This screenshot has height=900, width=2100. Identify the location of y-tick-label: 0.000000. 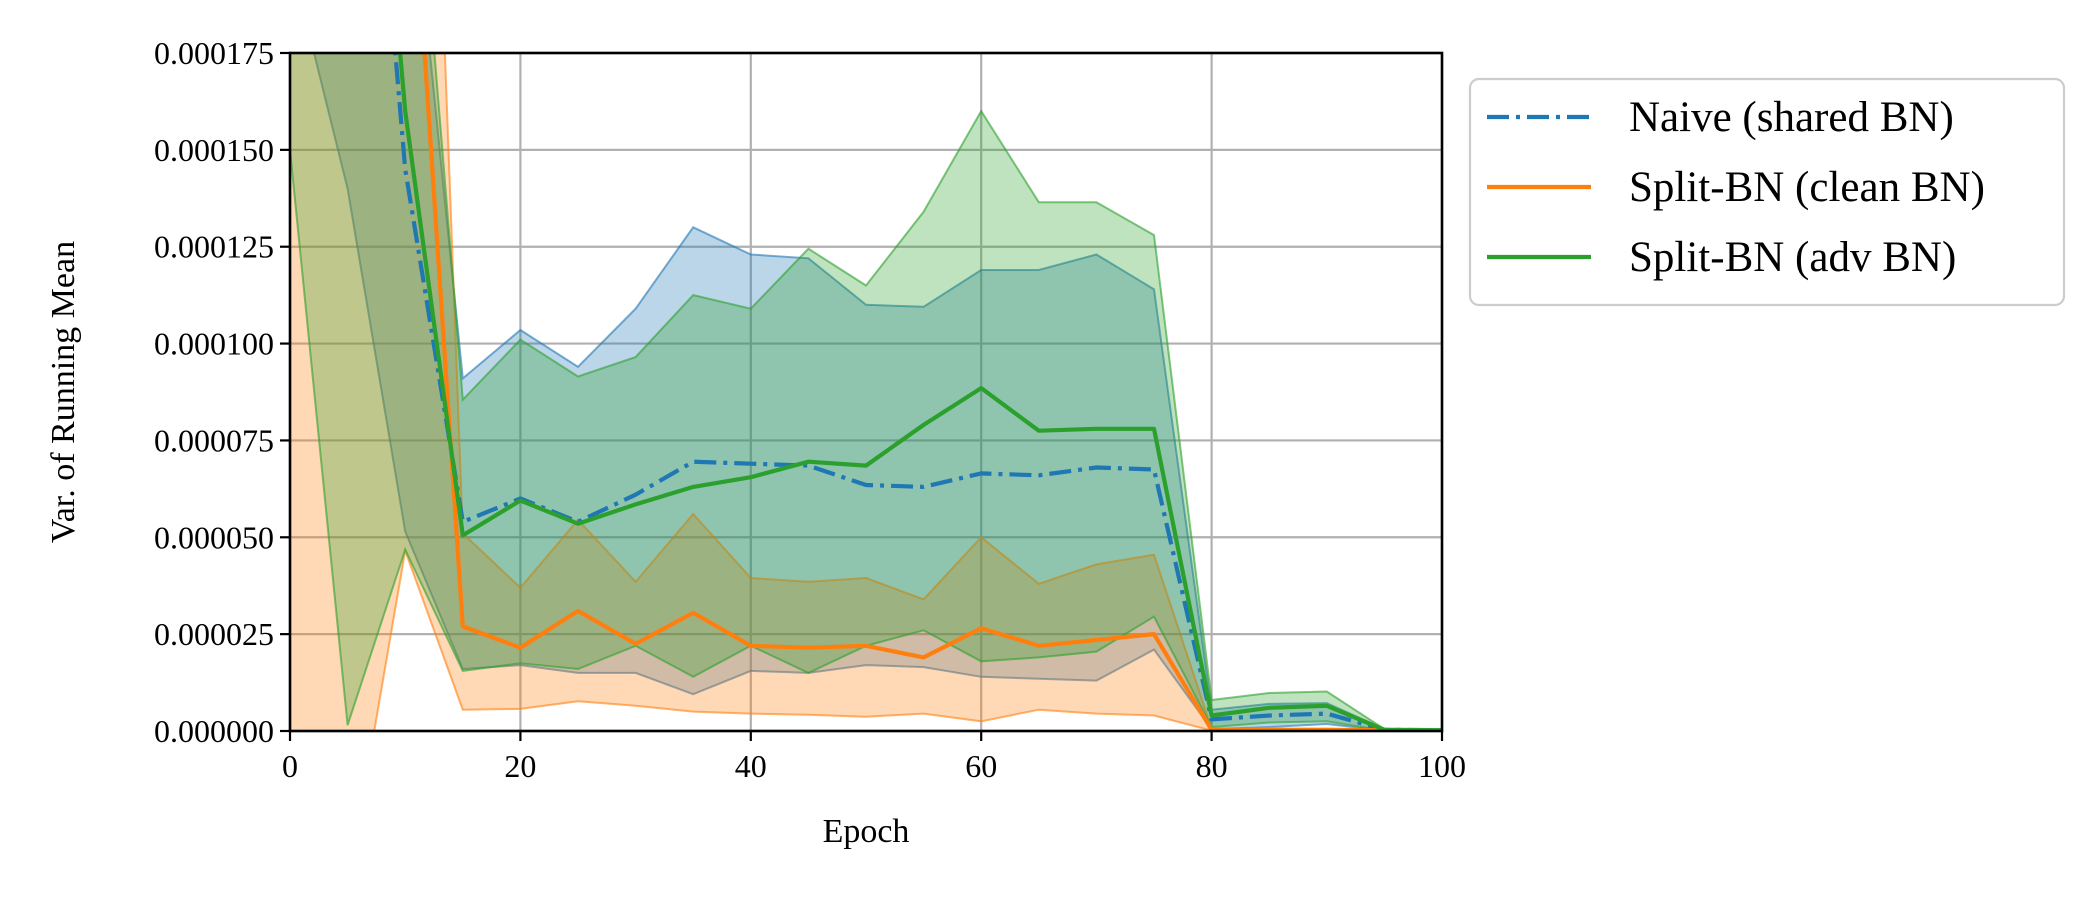
(214, 731).